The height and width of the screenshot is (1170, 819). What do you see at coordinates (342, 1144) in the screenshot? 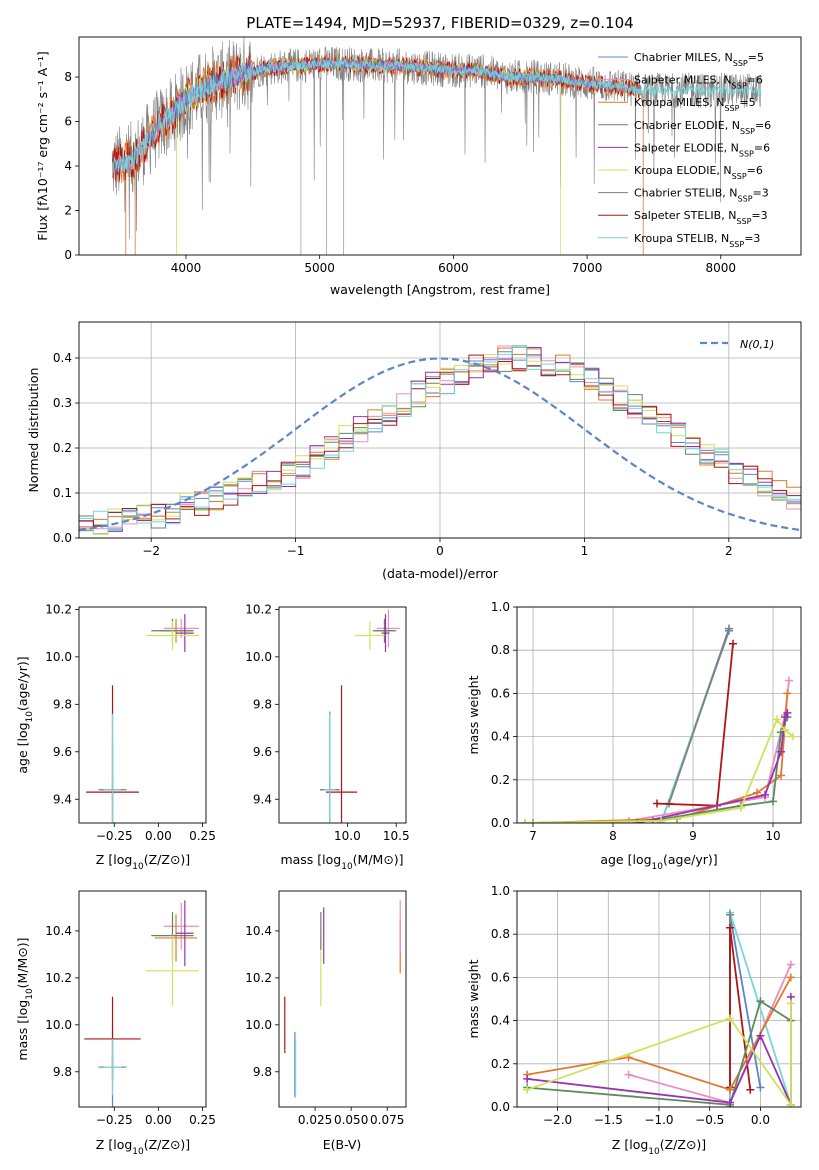
I see `mass-vs-ebv-xlabel: E(B-V)` at bounding box center [342, 1144].